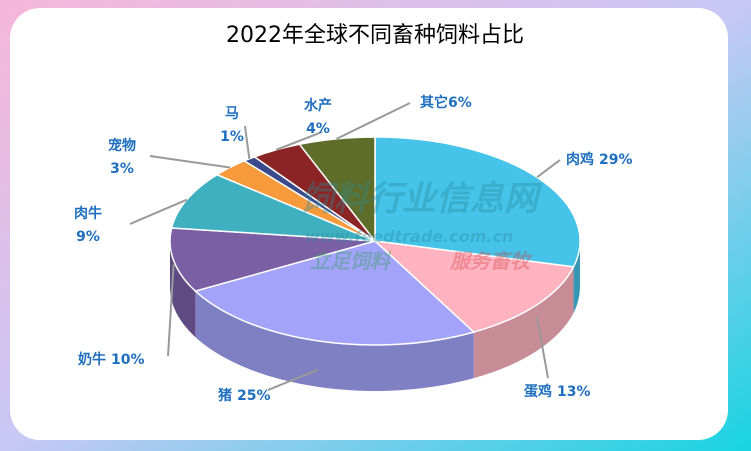 This screenshot has height=451, width=751. What do you see at coordinates (580, 159) in the screenshot?
I see `slice-label: 肉鸡` at bounding box center [580, 159].